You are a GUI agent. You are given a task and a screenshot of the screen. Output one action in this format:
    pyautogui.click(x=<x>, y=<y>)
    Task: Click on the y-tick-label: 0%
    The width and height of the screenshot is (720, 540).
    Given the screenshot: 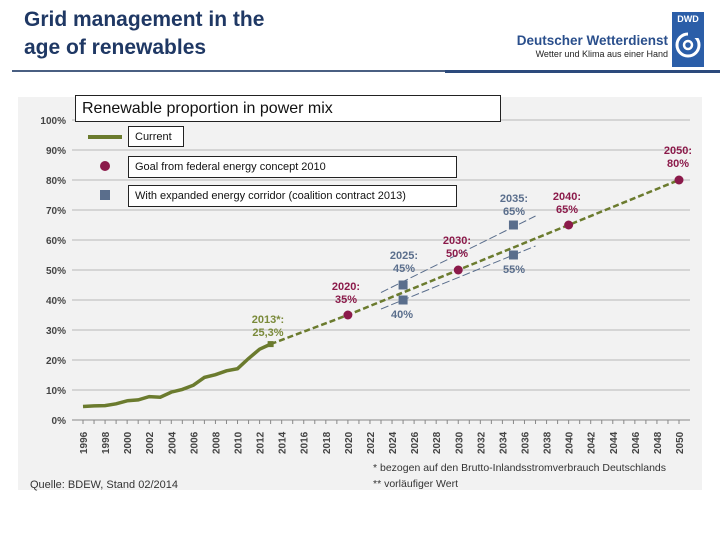 What is the action you would take?
    pyautogui.click(x=59, y=421)
    